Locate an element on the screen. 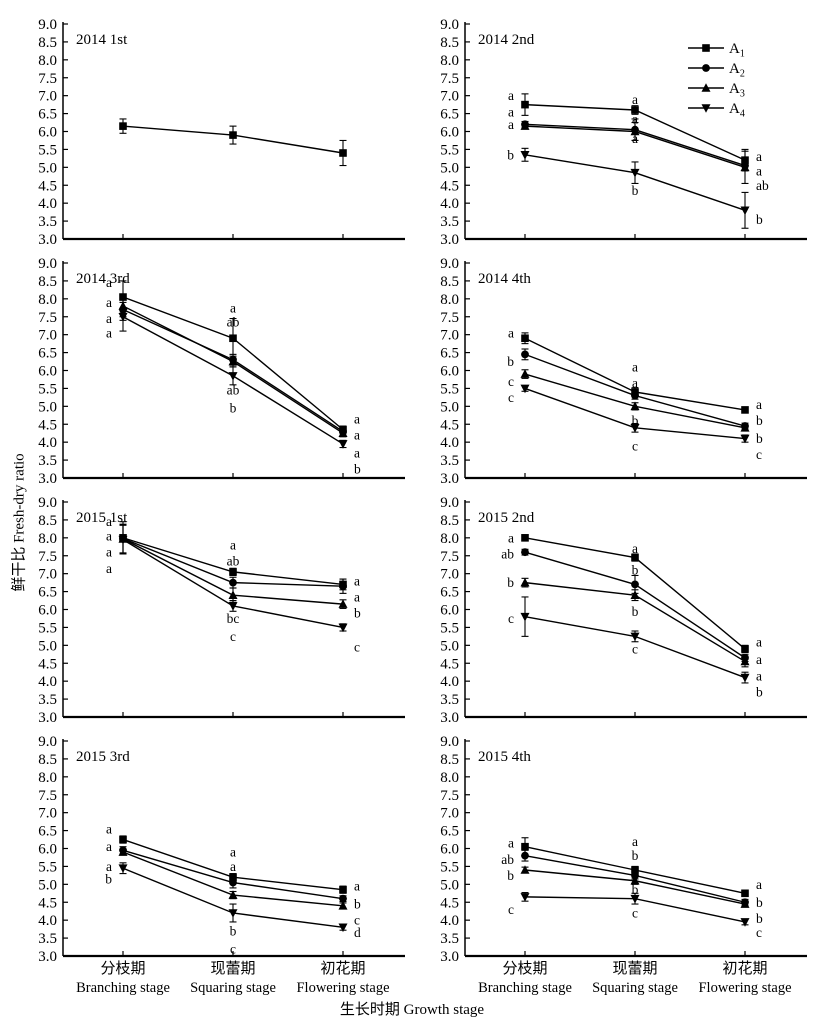  stage-label-en: Branching stage is located at coordinates (123, 988).